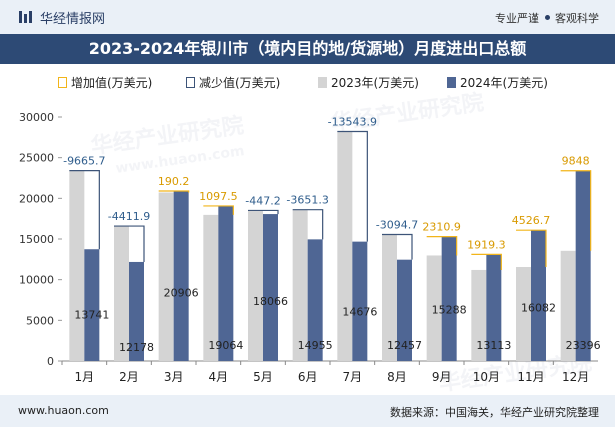  What do you see at coordinates (307, 200) in the screenshot?
I see `change-label: -3651.3` at bounding box center [307, 200].